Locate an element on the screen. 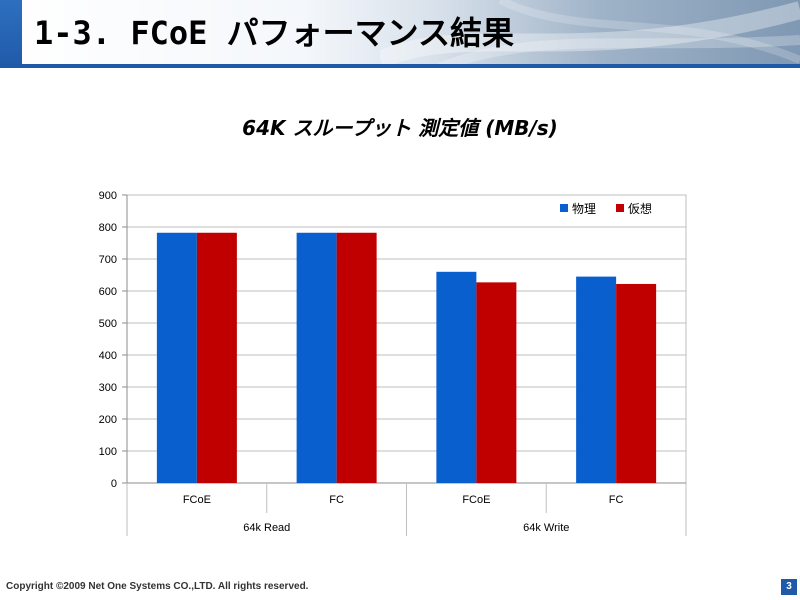 The width and height of the screenshot is (800, 600). y-tick-label: 200 is located at coordinates (108, 420).